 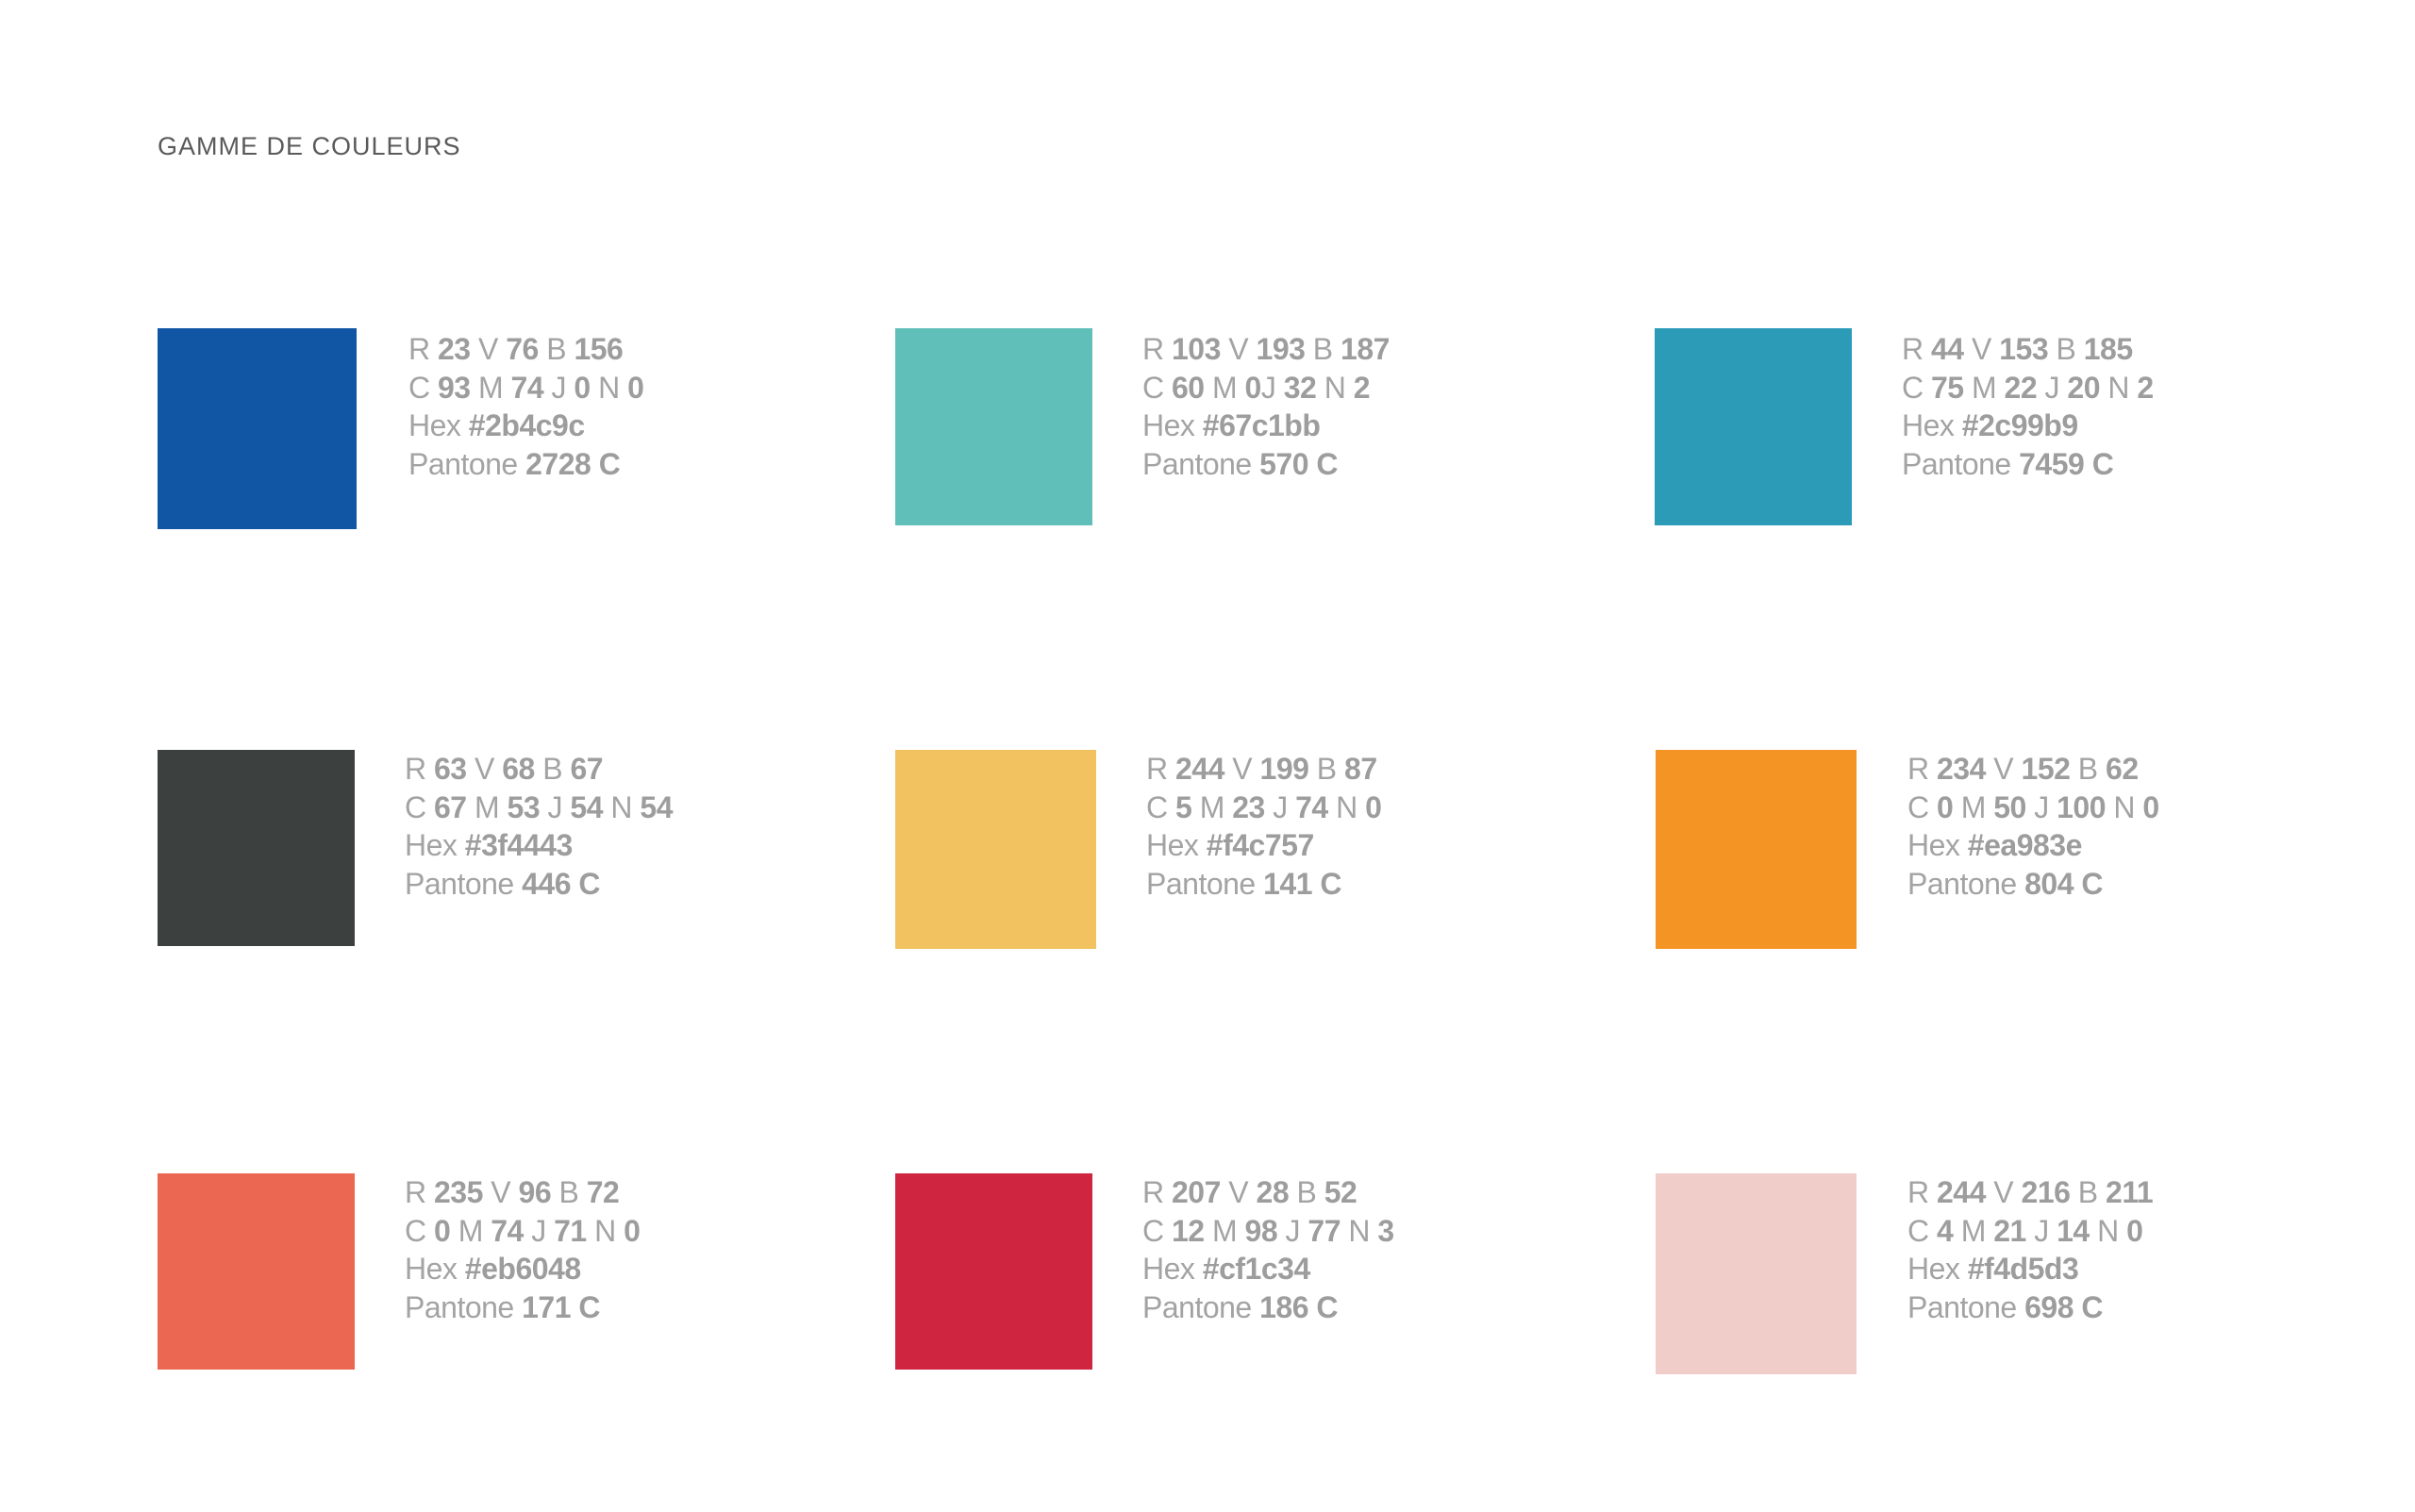 I want to click on cmyk-line: C 93 M 74 J 0 N 0, so click(x=526, y=387).